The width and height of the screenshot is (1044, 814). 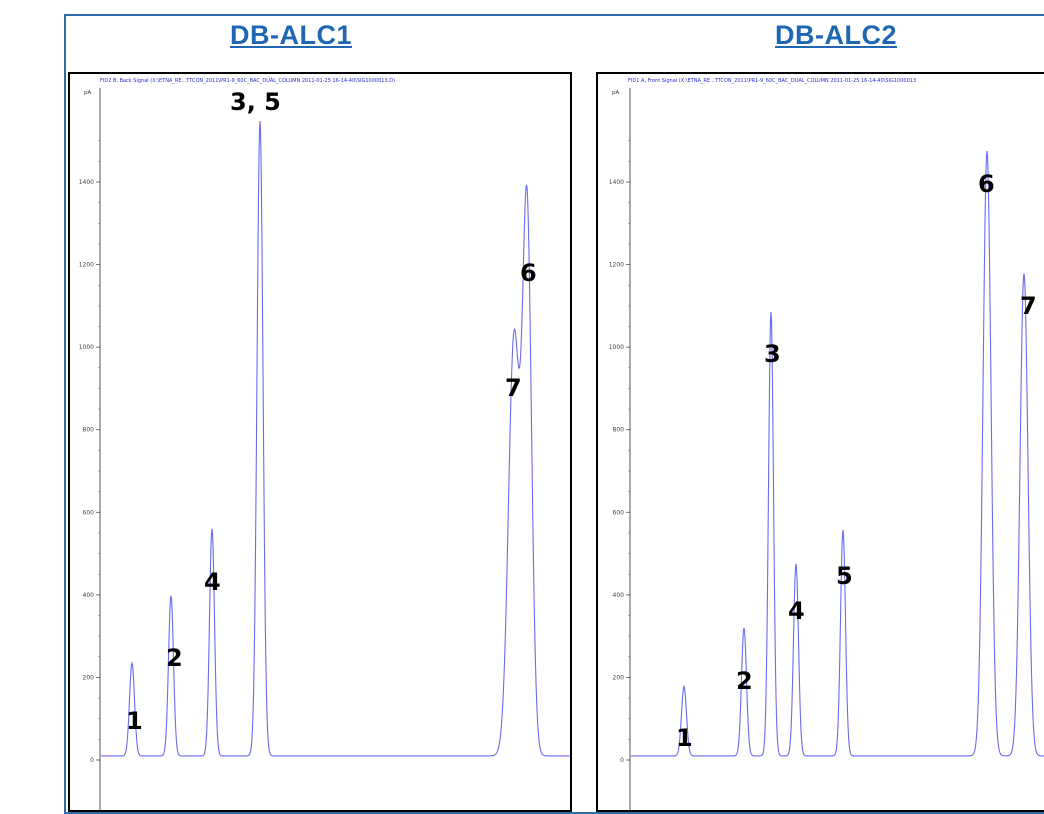 What do you see at coordinates (844, 576) in the screenshot?
I see `peak-label: 5` at bounding box center [844, 576].